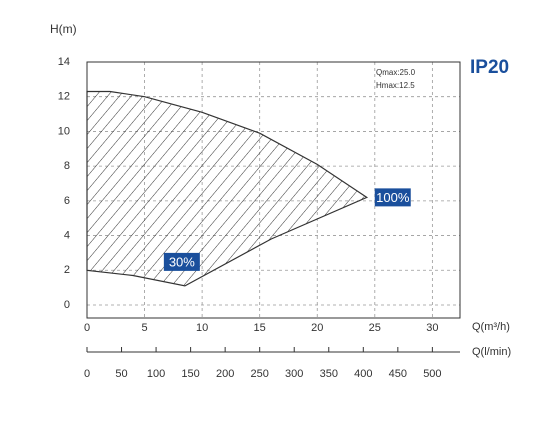  I want to click on x2-tick-label: 50, so click(121, 374).